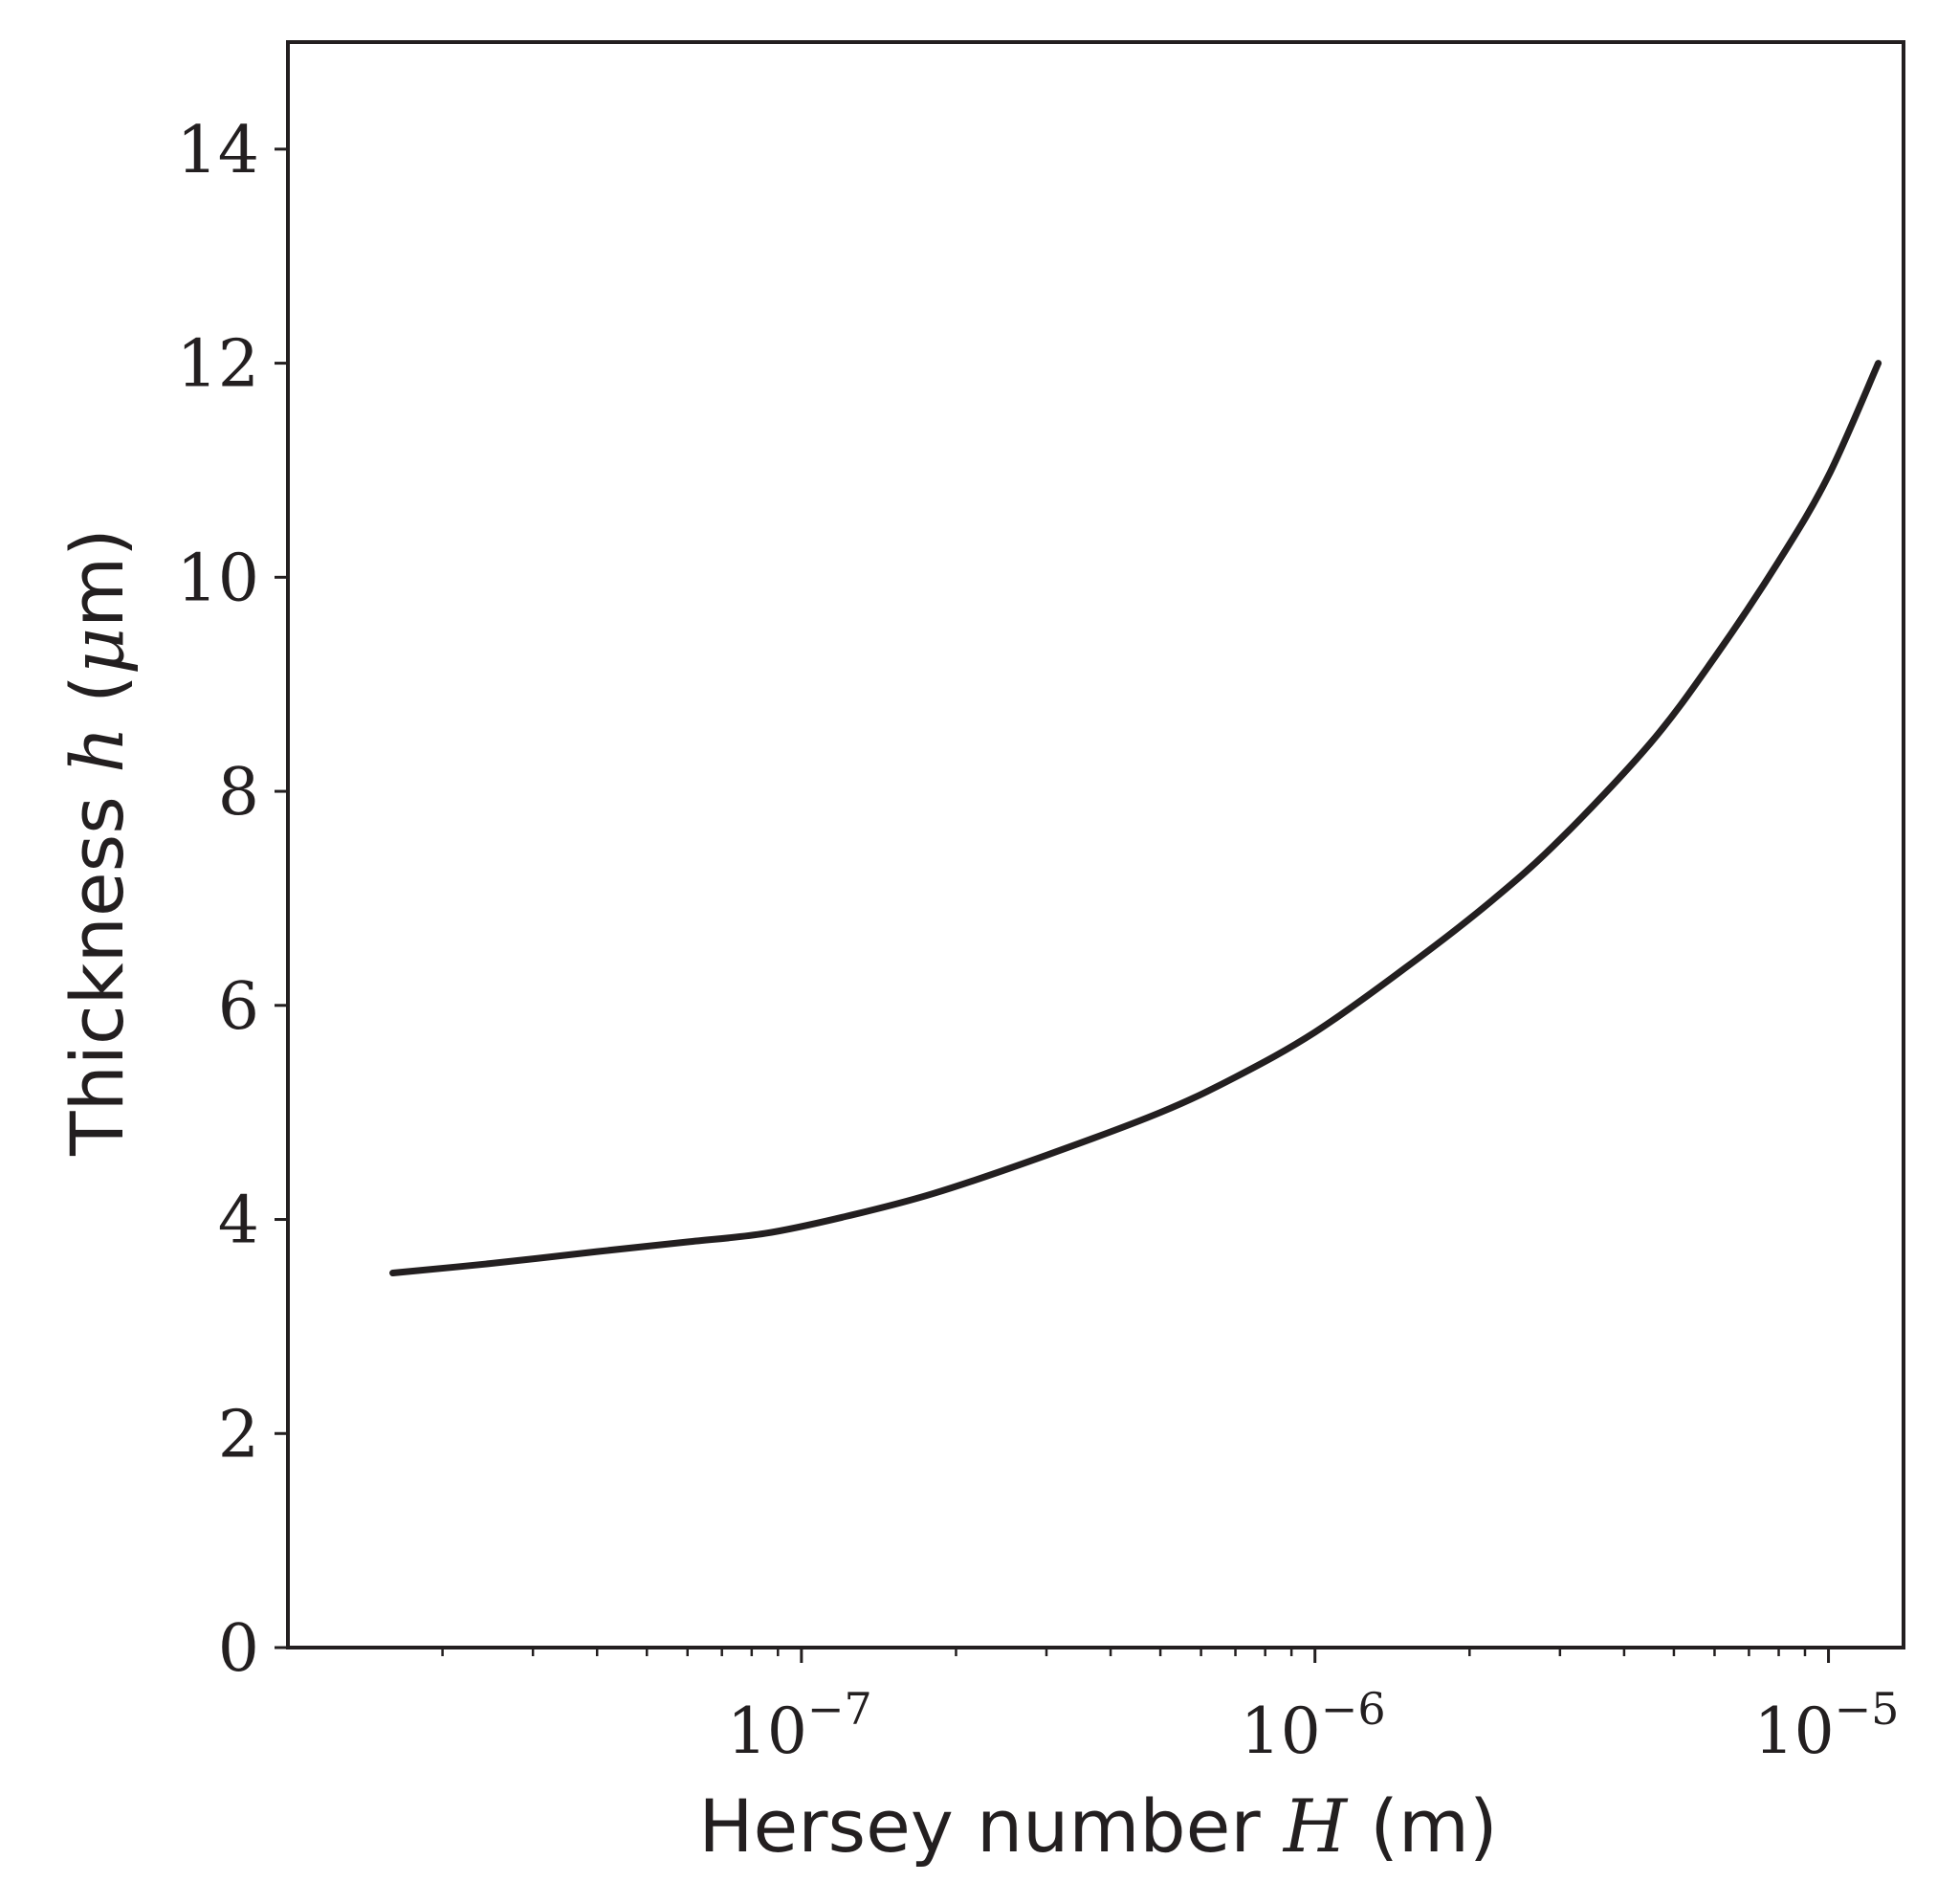  Describe the element at coordinates (799, 1725) in the screenshot. I see `x-tick-label: 10⁻⁷` at that location.